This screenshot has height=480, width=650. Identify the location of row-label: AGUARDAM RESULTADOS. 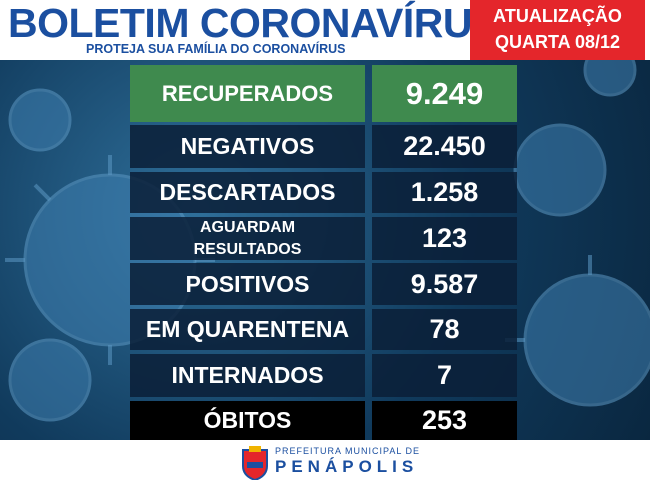
(247, 238).